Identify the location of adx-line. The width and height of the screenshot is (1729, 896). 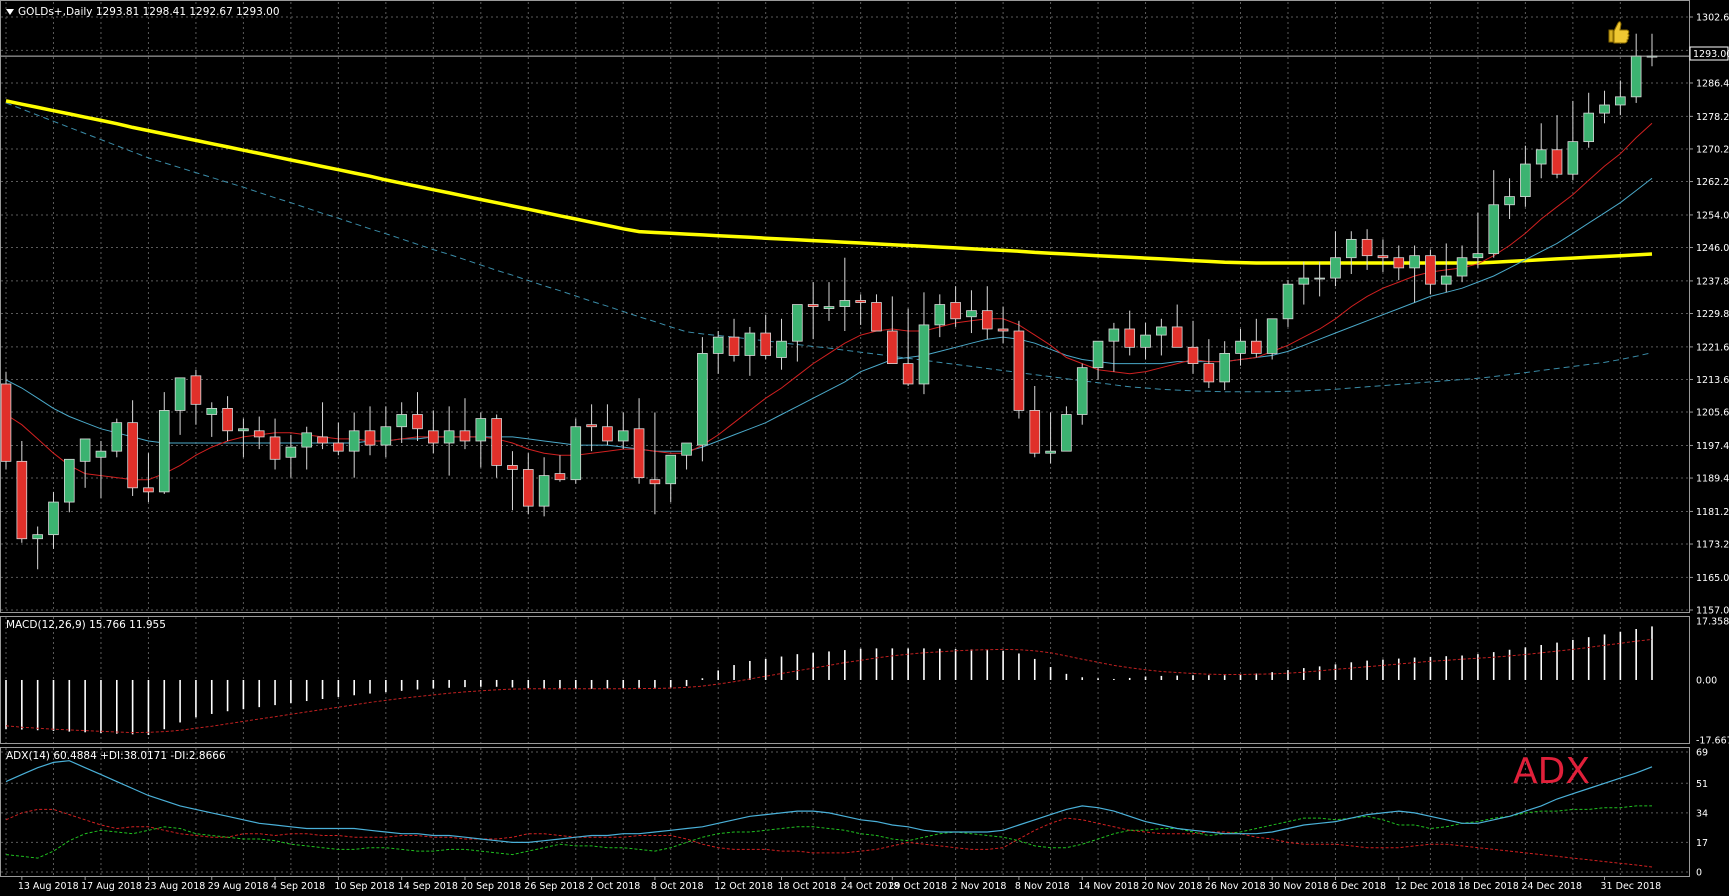
(829, 801).